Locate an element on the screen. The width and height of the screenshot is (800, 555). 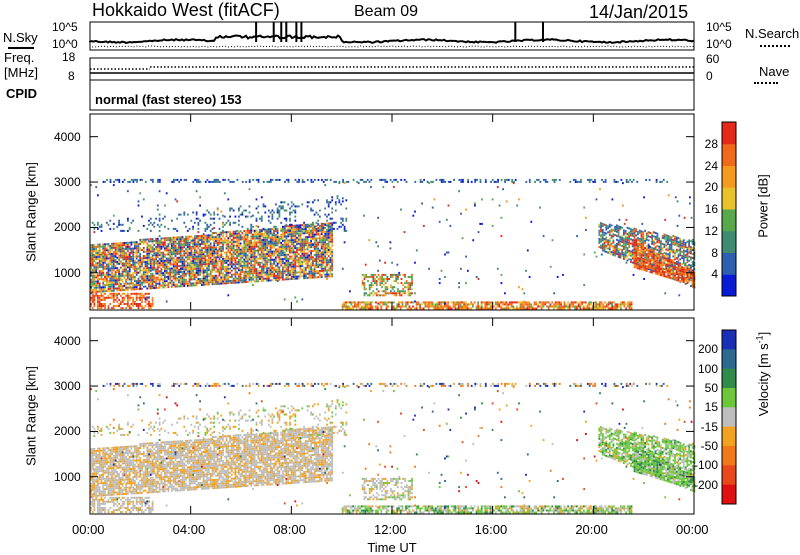
freq-panel is located at coordinates (392, 69).